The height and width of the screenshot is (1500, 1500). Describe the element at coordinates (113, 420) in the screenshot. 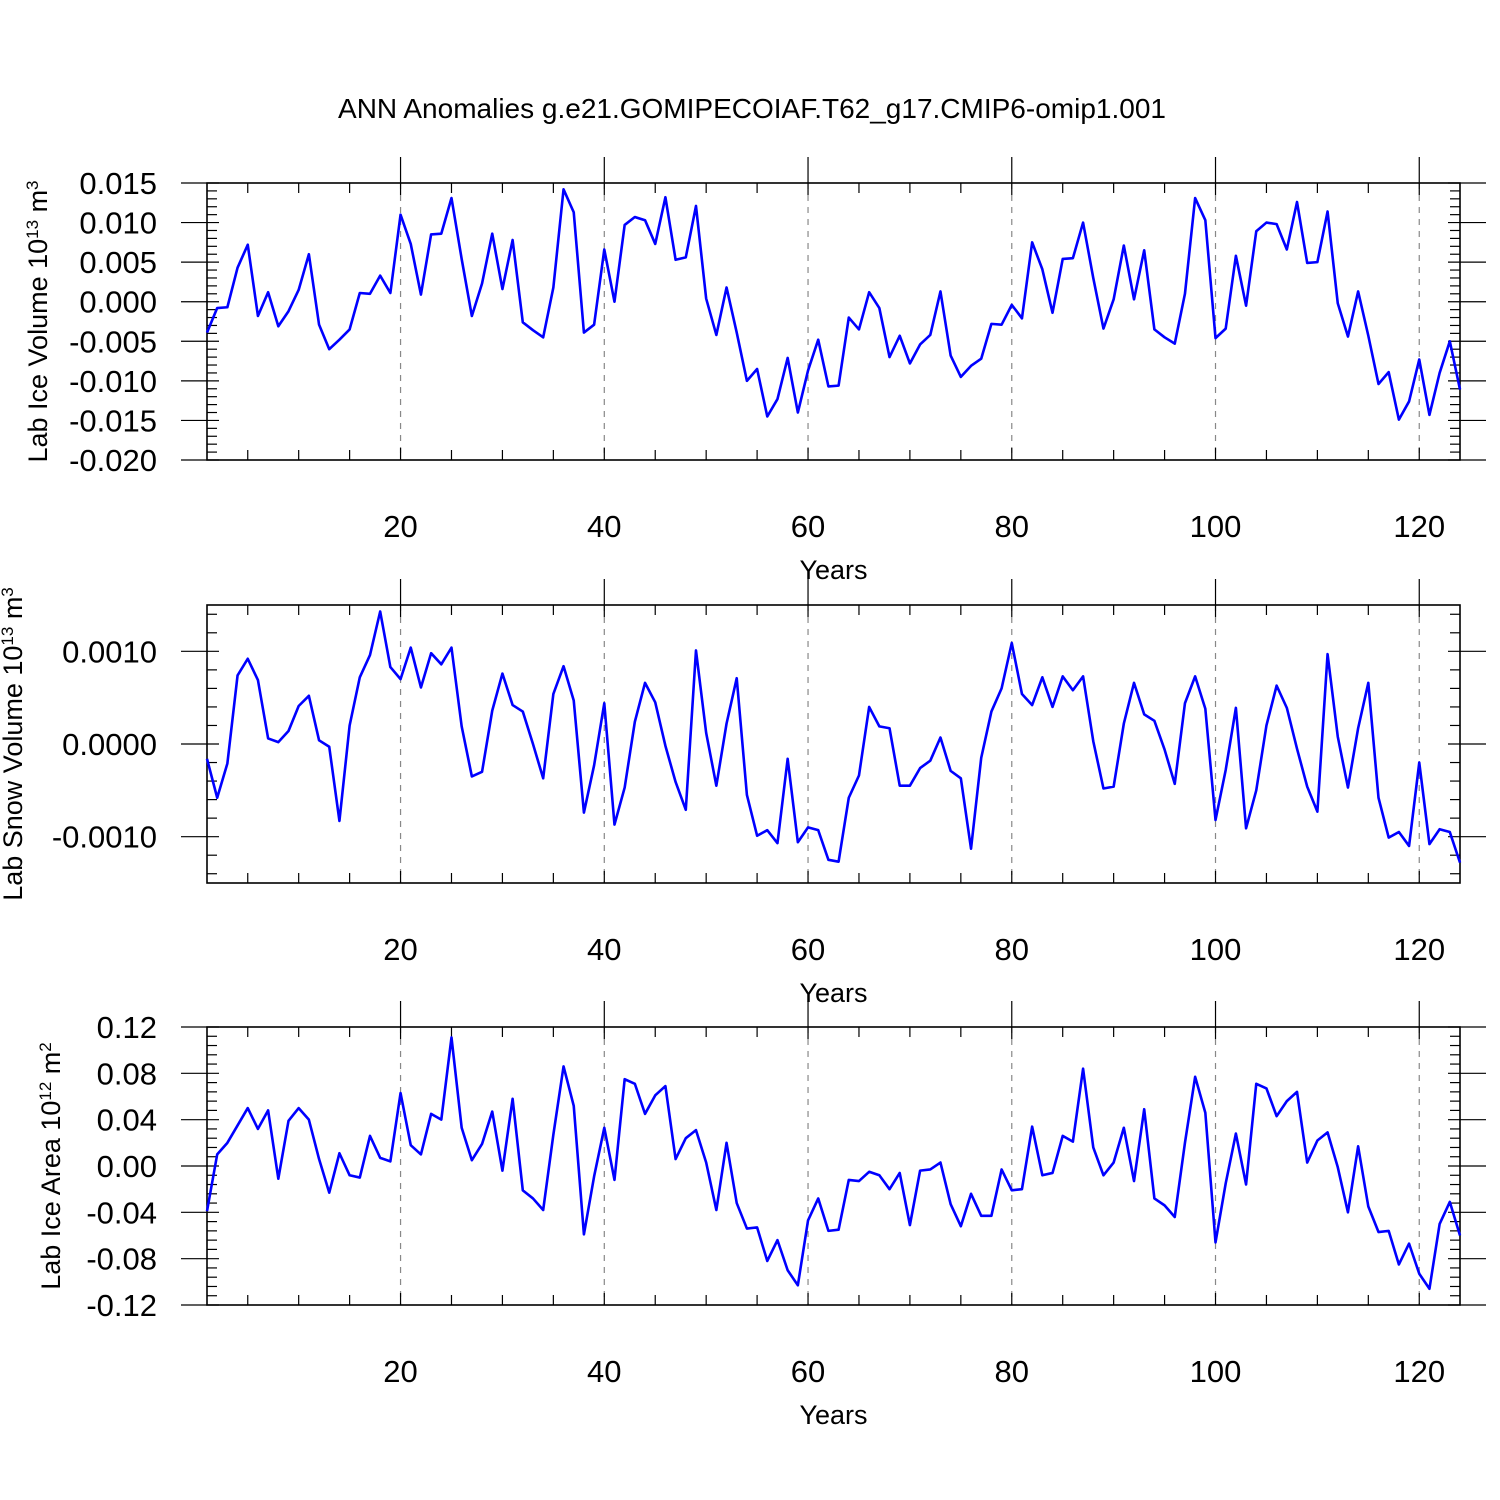

I see `y-tick-label: -0.015` at that location.